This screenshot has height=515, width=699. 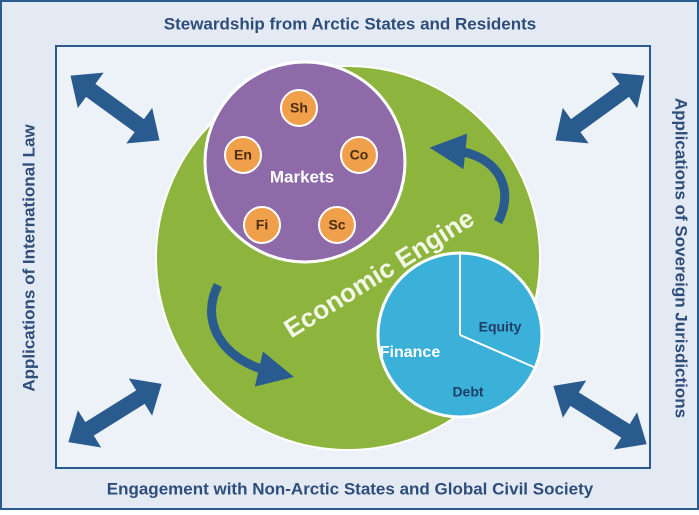 I want to click on finance-segment: Debt, so click(x=467, y=392).